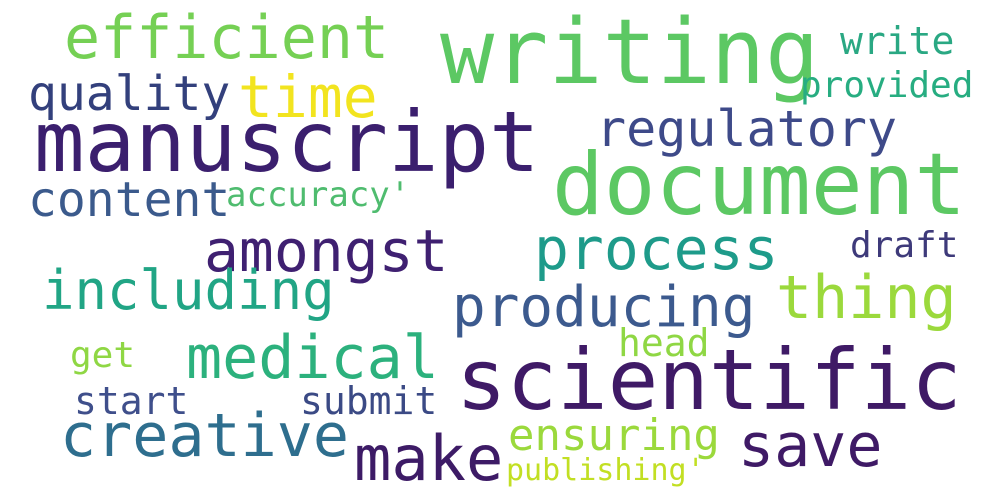  I want to click on word-make: make, so click(429, 458).